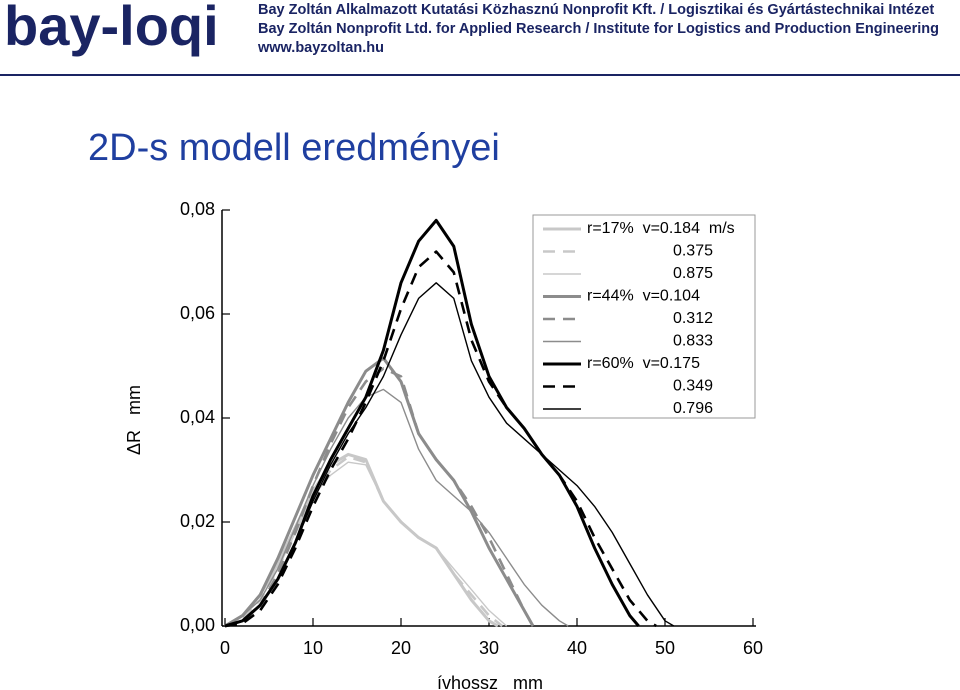 The height and width of the screenshot is (690, 960). What do you see at coordinates (197, 209) in the screenshot?
I see `y-tick-label: 0,08` at bounding box center [197, 209].